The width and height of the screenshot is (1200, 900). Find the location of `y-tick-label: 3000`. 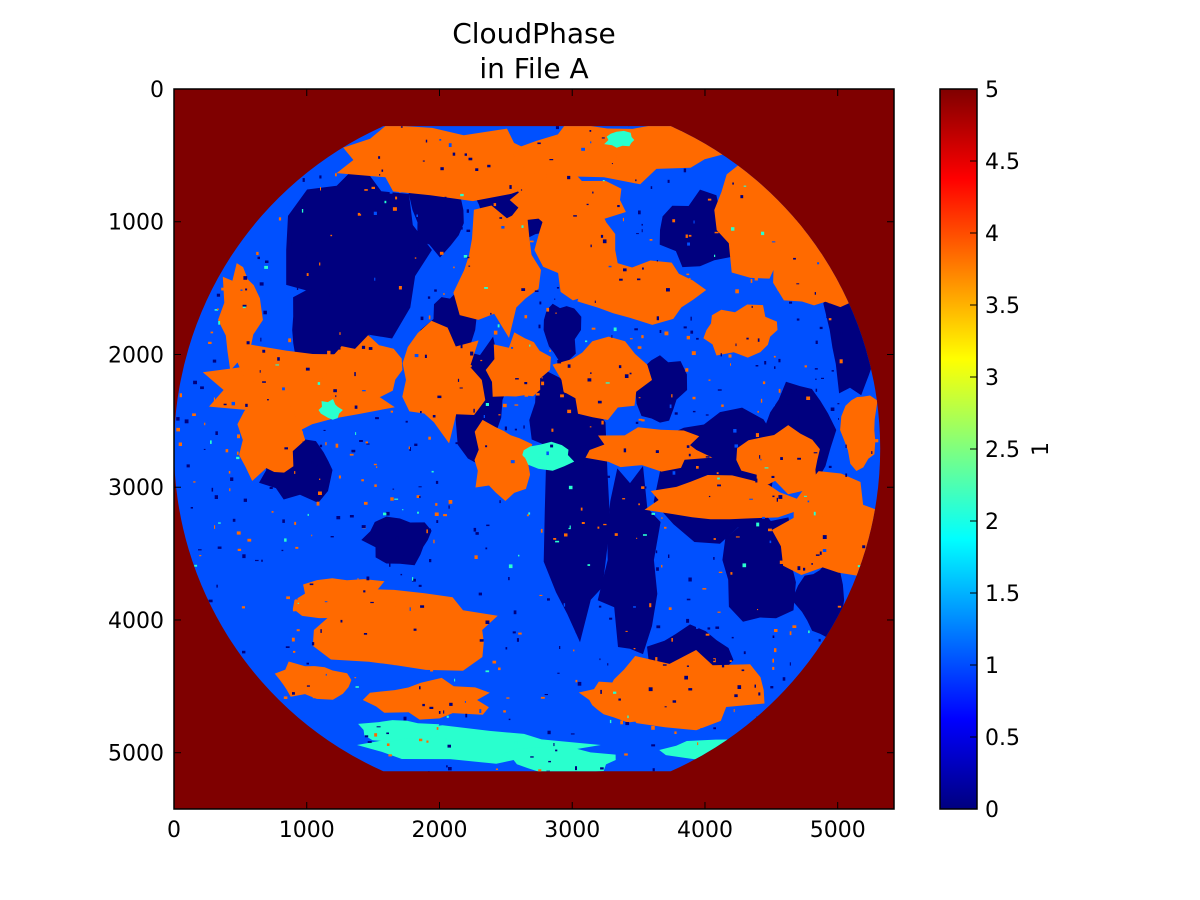

y-tick-label: 3000 is located at coordinates (136, 488).